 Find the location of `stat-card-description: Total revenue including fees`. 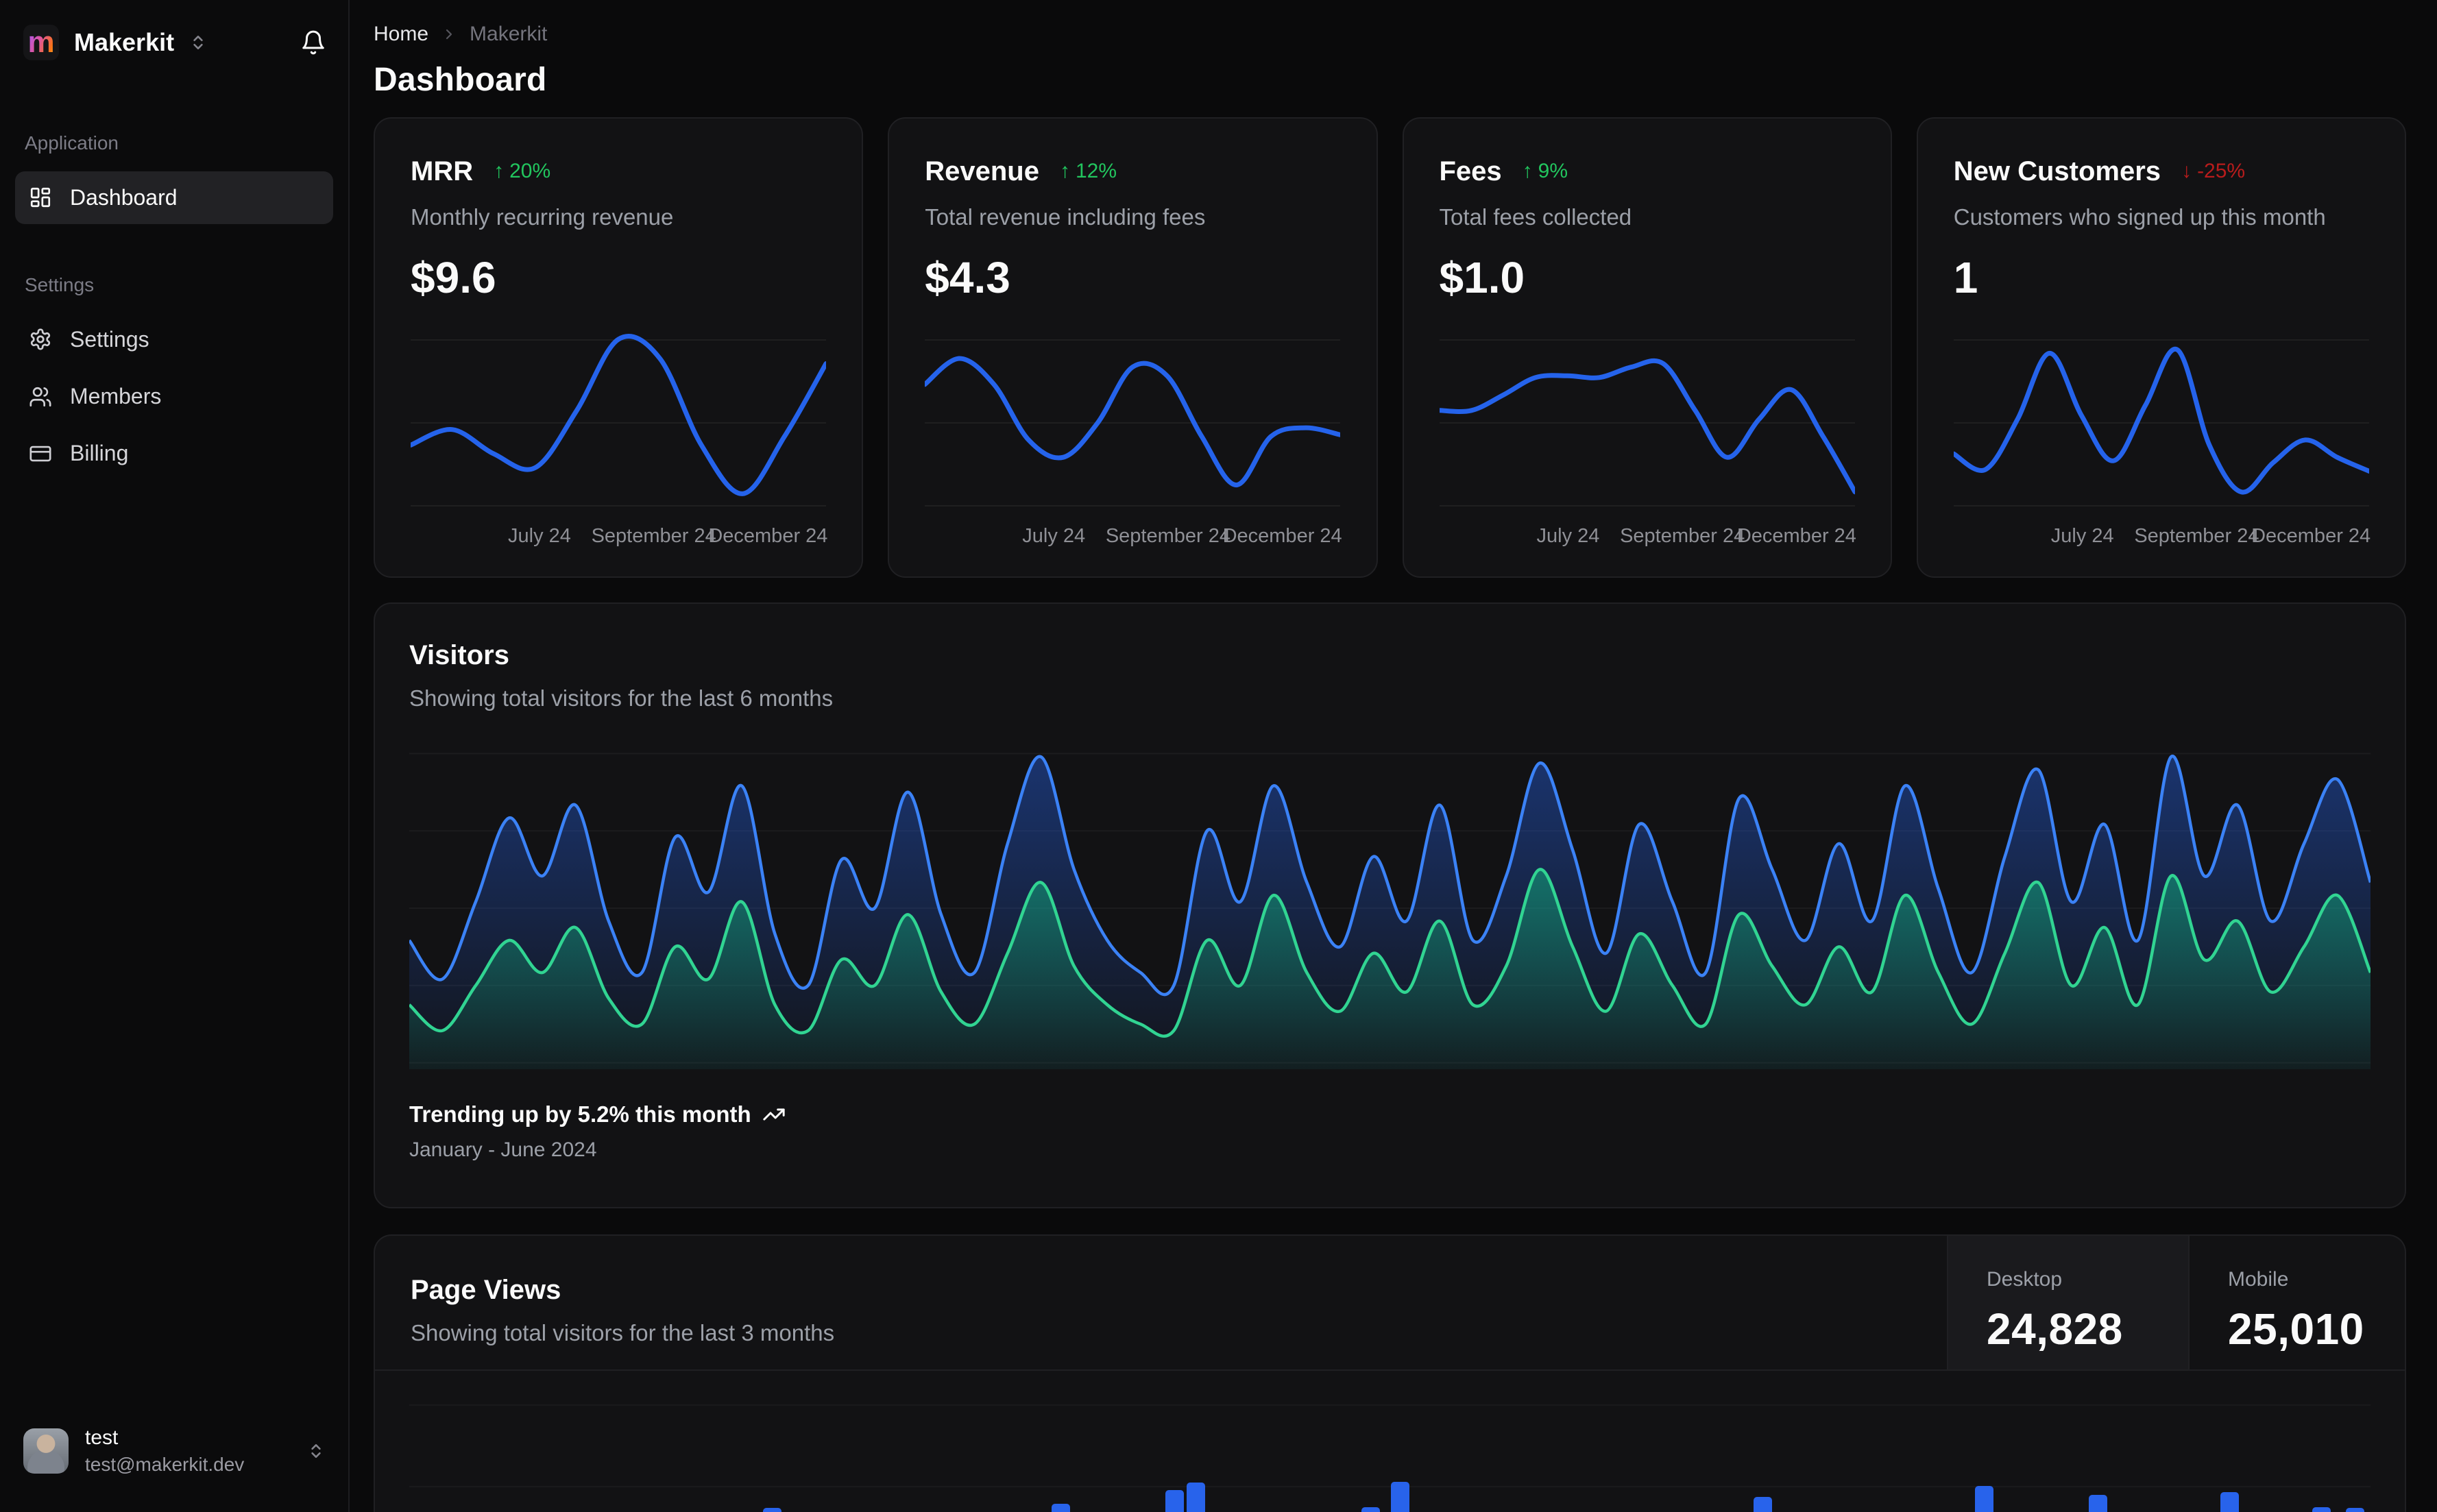

stat-card-description: Total revenue including fees is located at coordinates (1065, 217).